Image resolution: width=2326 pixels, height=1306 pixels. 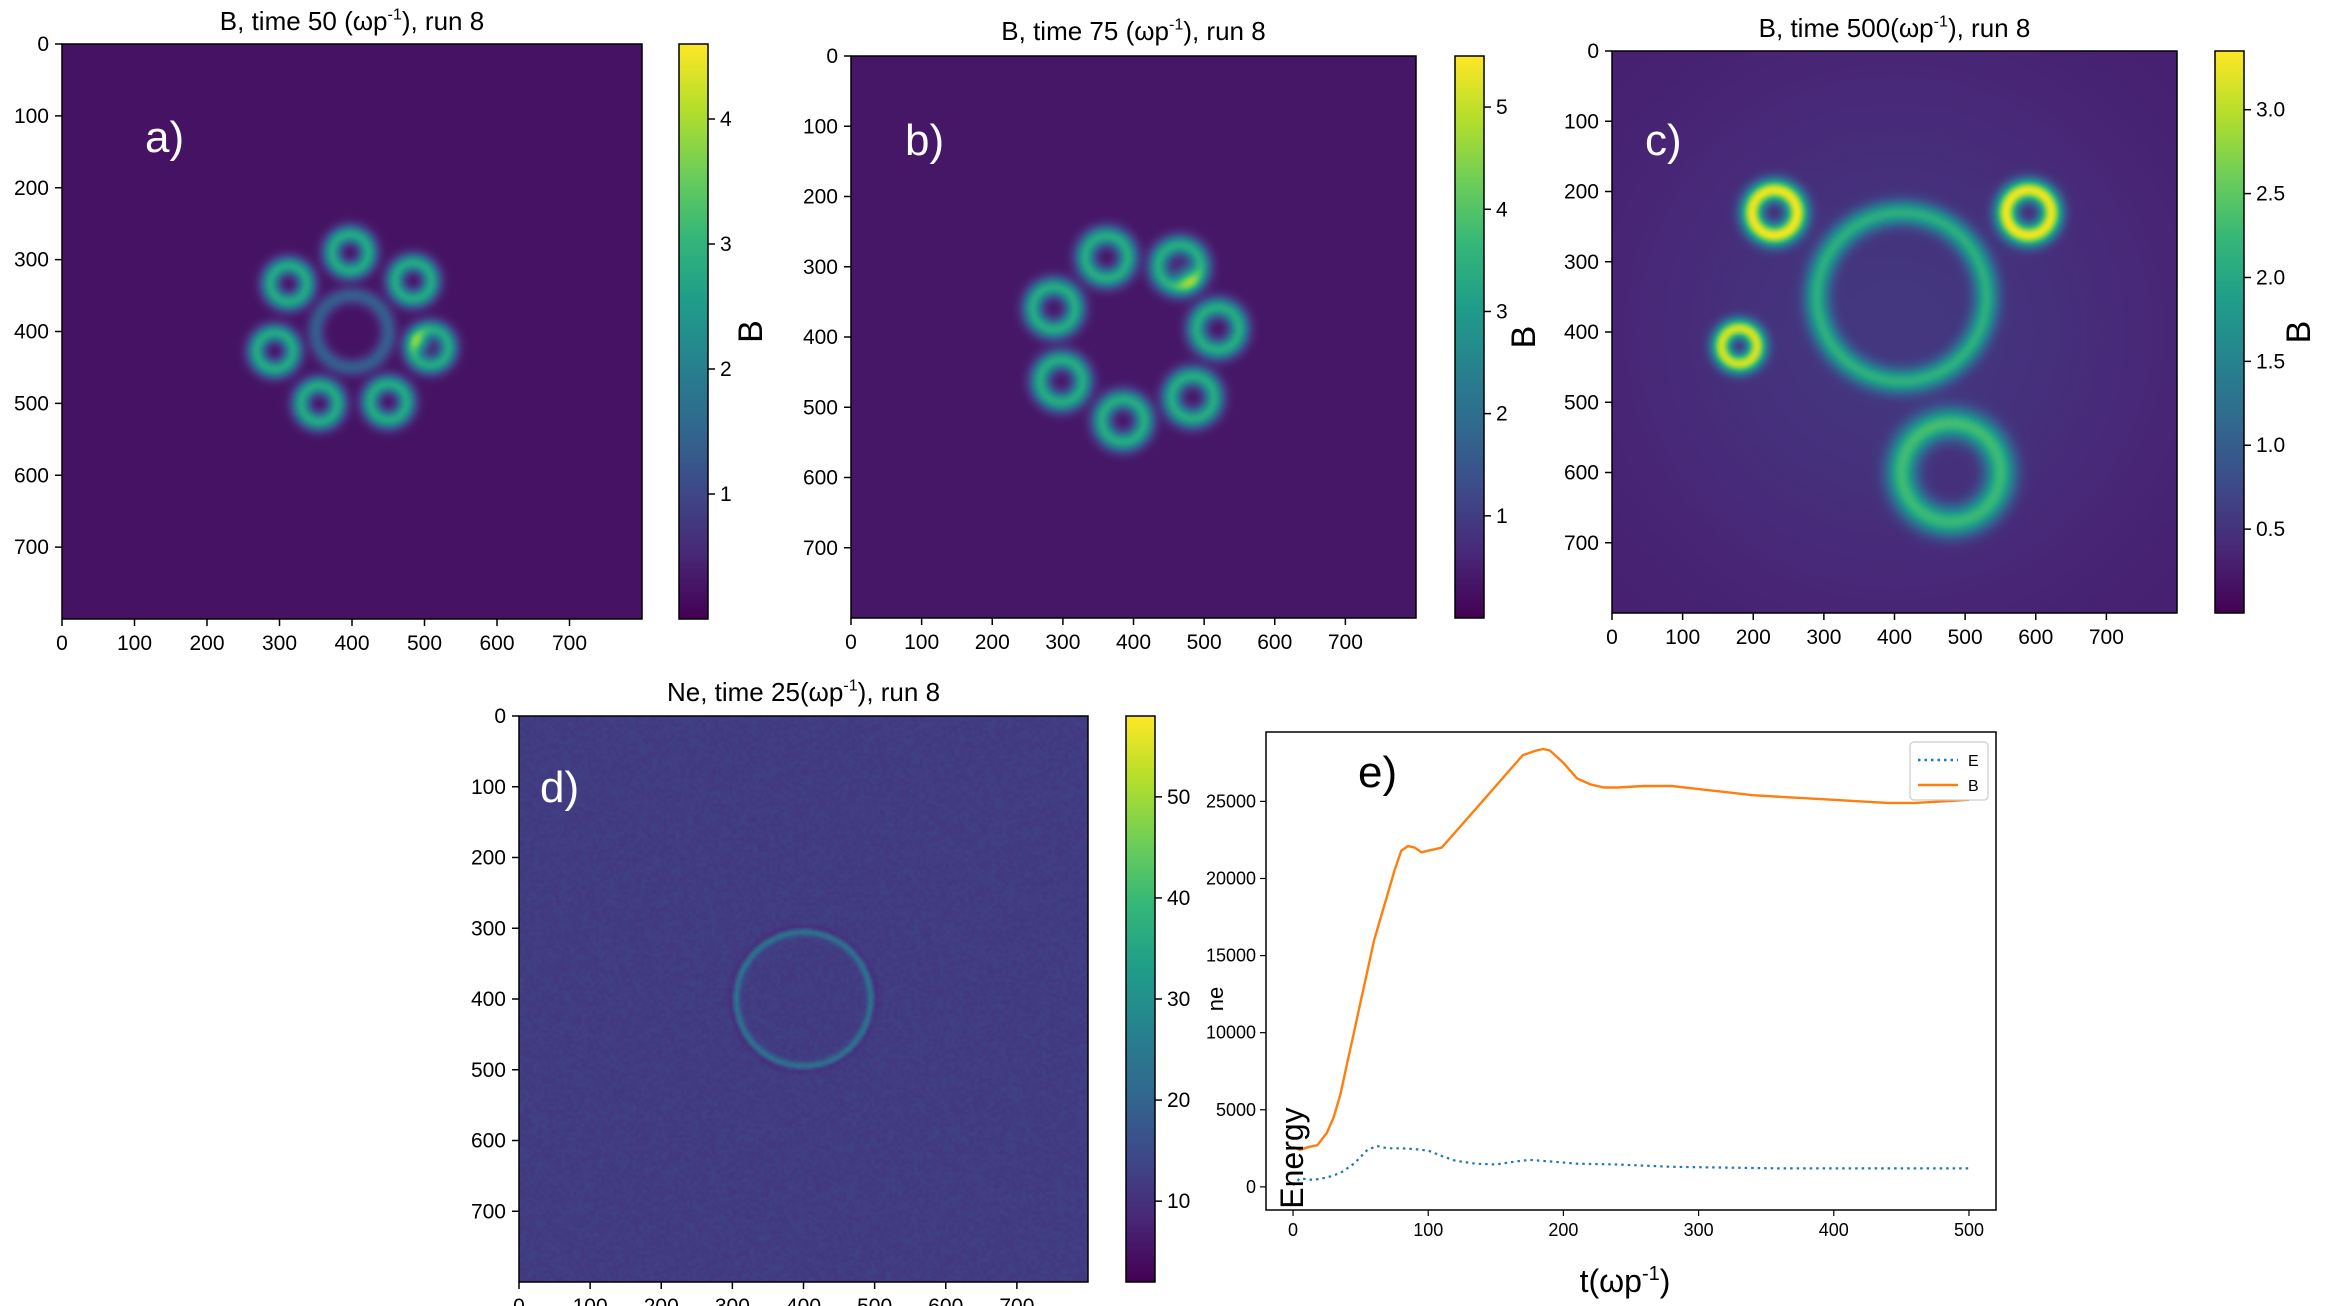 I want to click on x-axis-label-e: t(ωp-1), so click(x=1625, y=1281).